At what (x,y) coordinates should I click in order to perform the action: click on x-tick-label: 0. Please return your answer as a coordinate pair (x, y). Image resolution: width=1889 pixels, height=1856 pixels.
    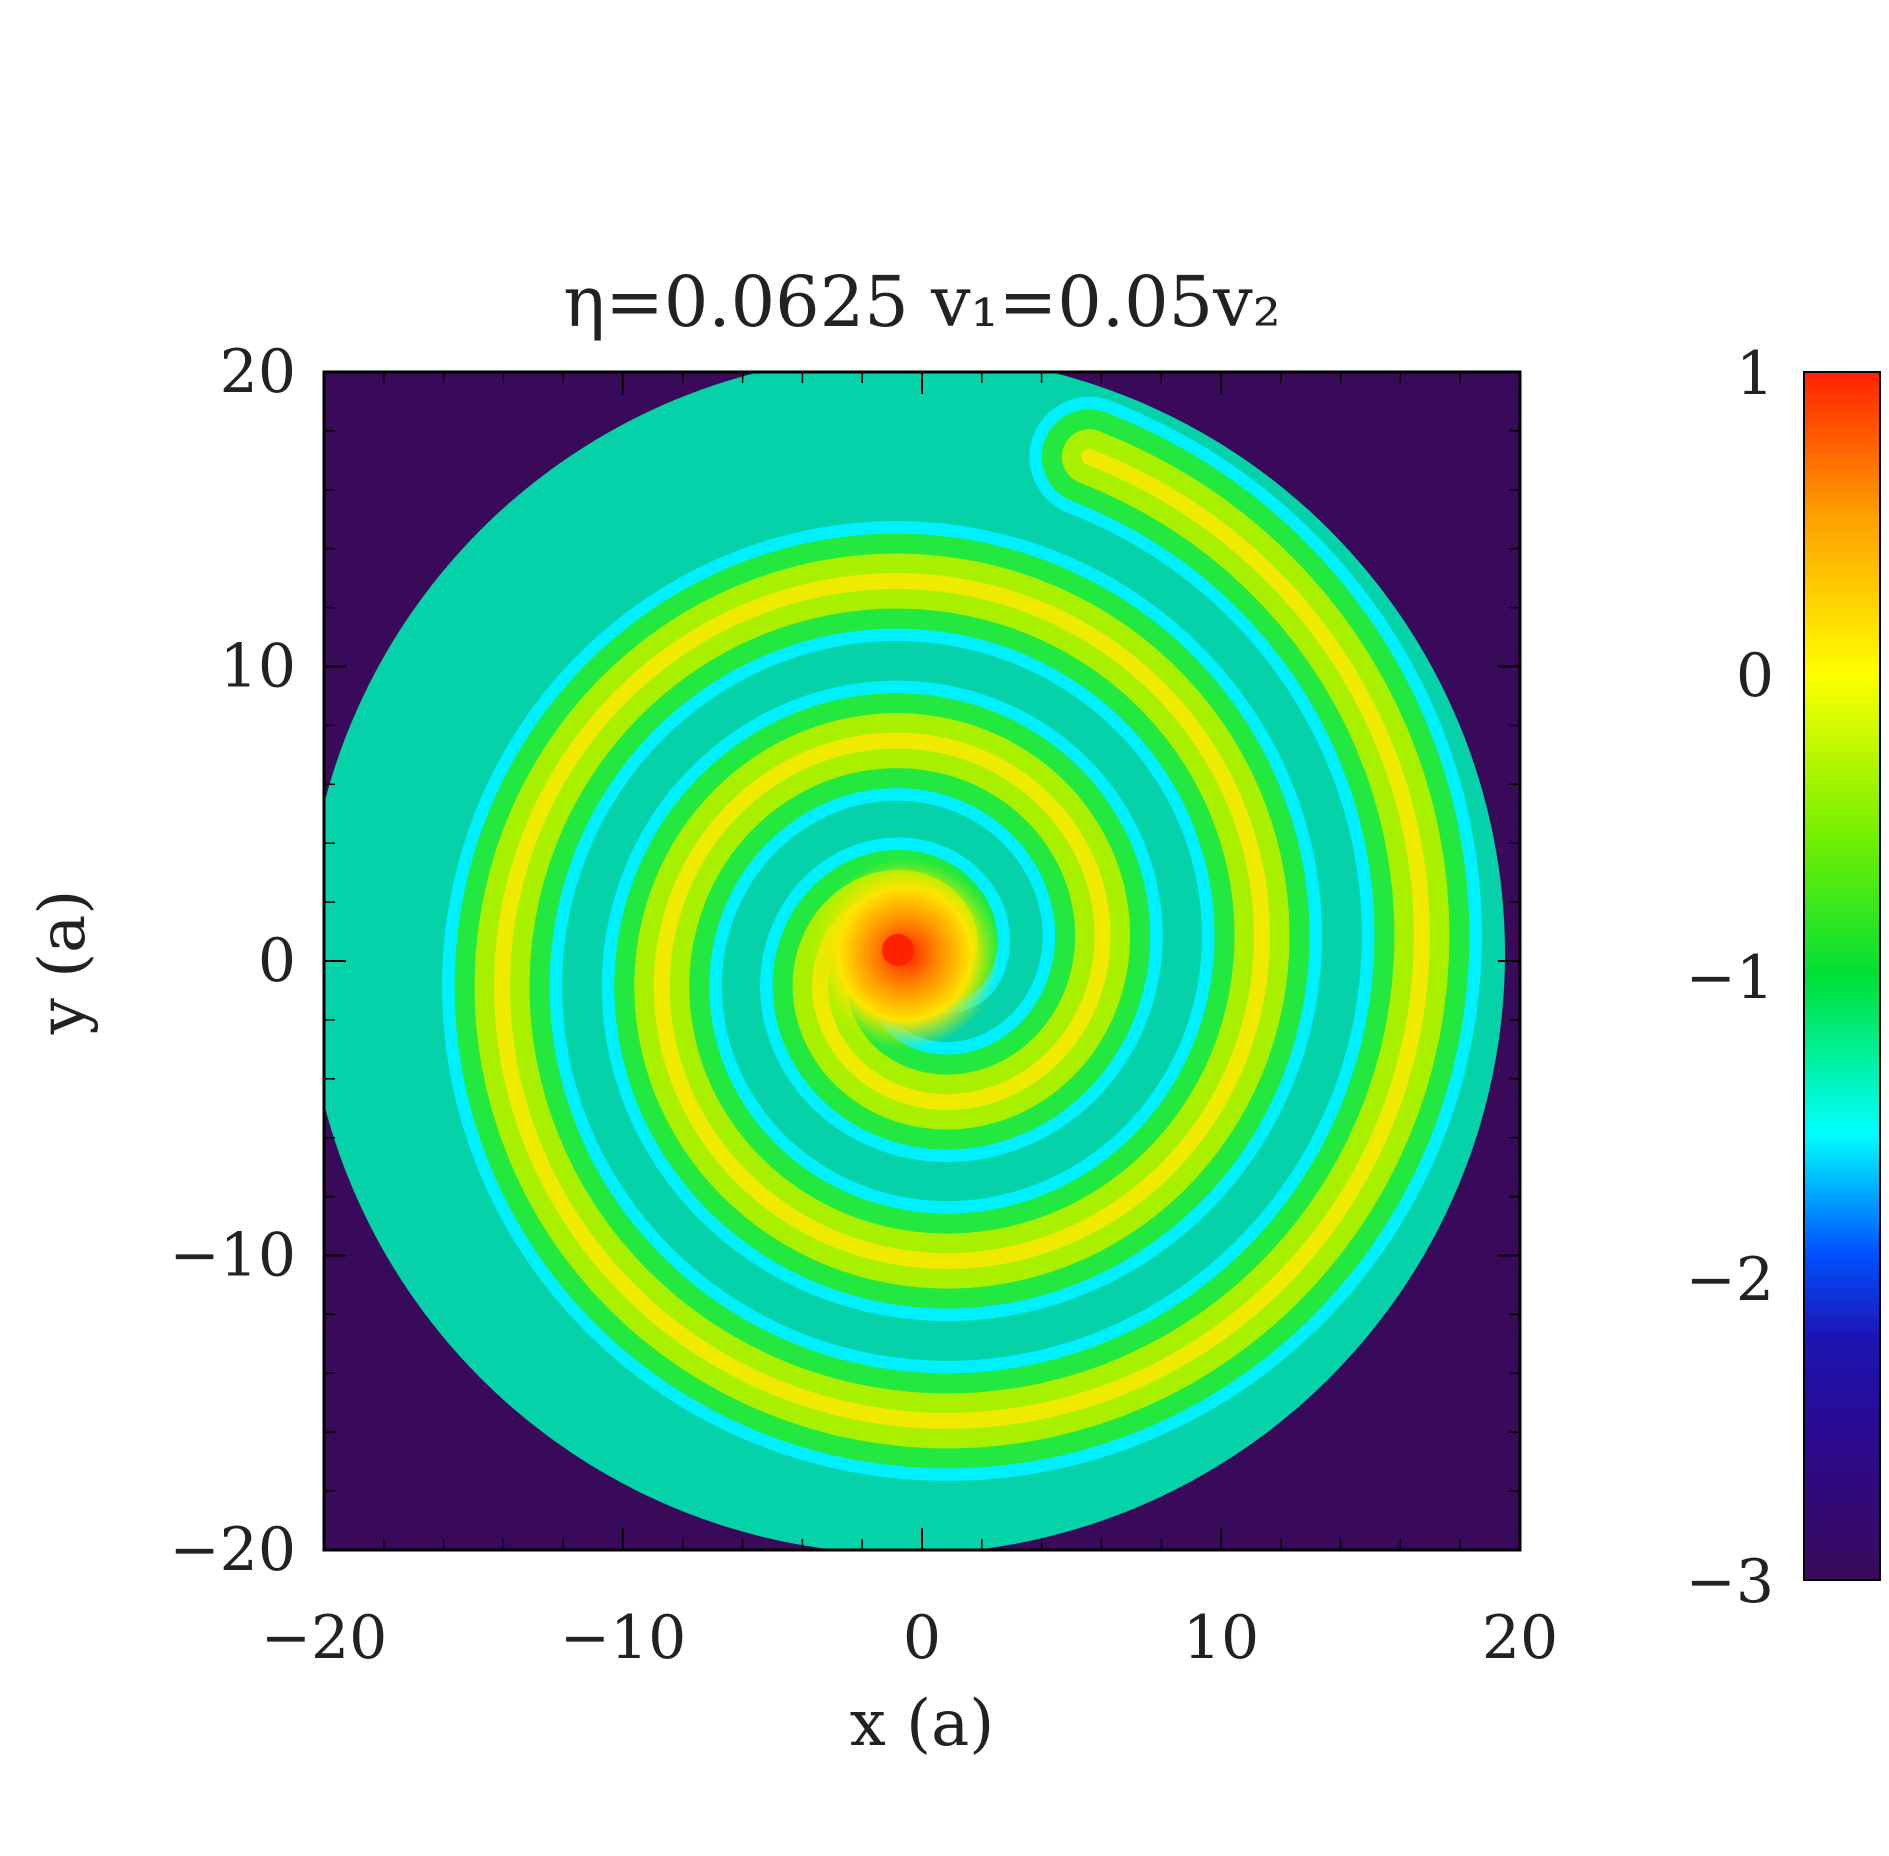
    Looking at the image, I should click on (922, 1638).